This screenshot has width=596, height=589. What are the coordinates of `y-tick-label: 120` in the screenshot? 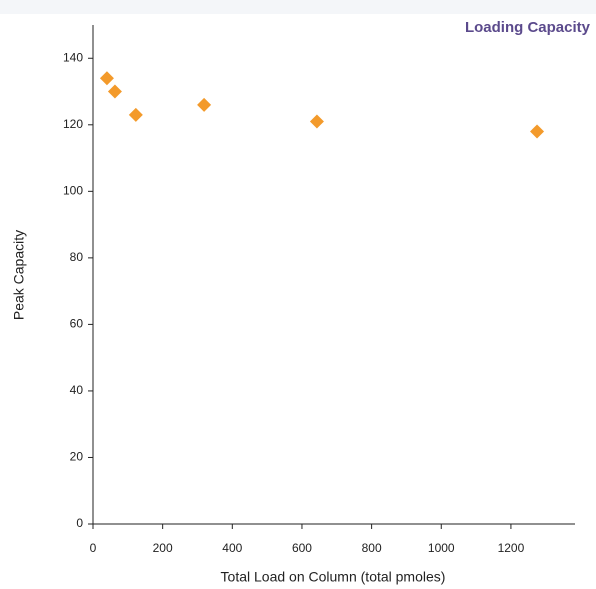 It's located at (73, 124).